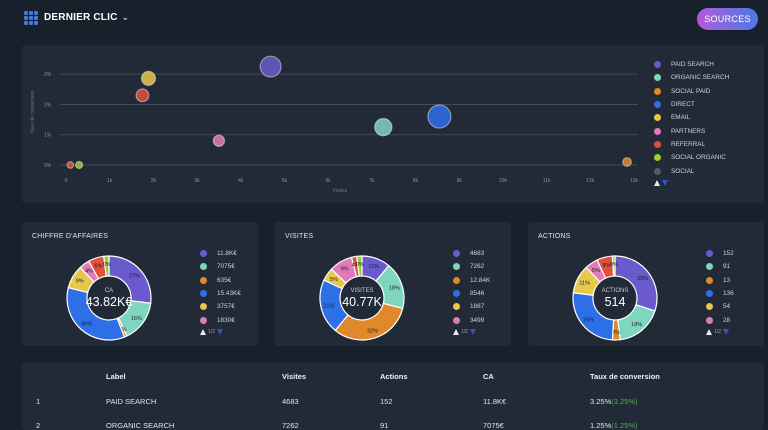 Image resolution: width=768 pixels, height=430 pixels. I want to click on legend-item: 136, so click(720, 293).